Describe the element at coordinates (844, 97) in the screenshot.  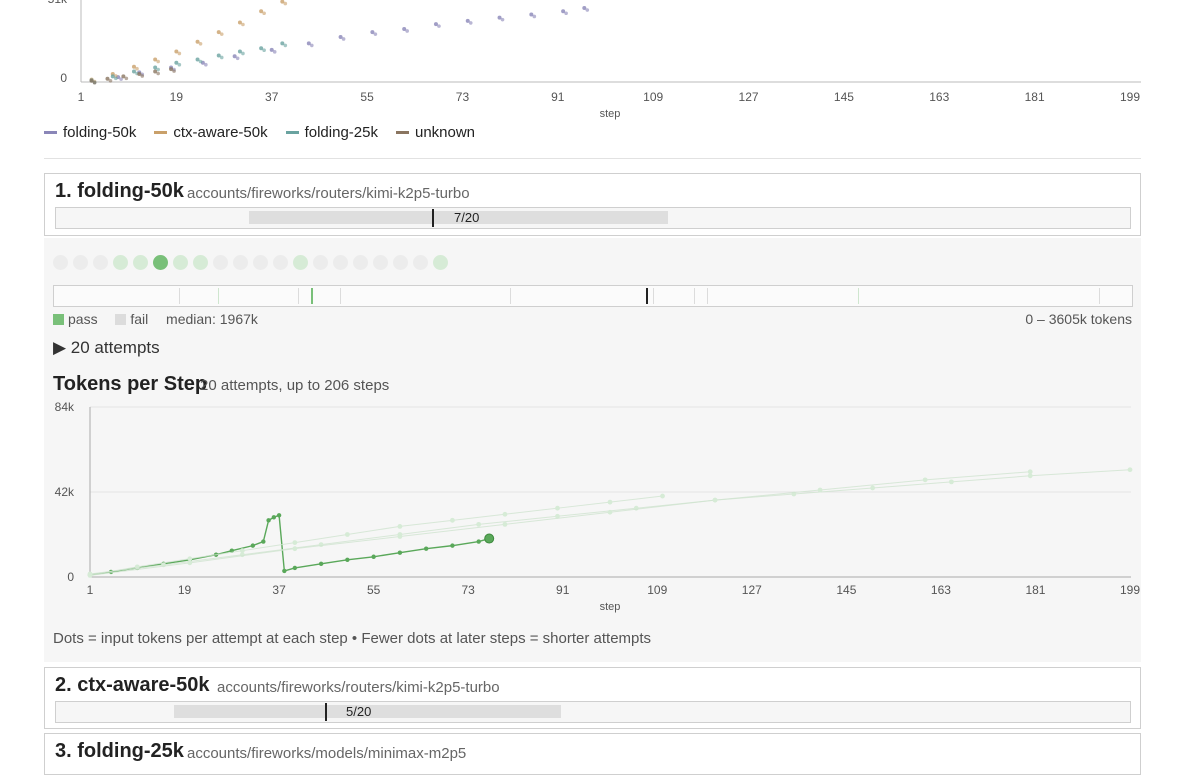
I see `x-tick-label: 145` at that location.